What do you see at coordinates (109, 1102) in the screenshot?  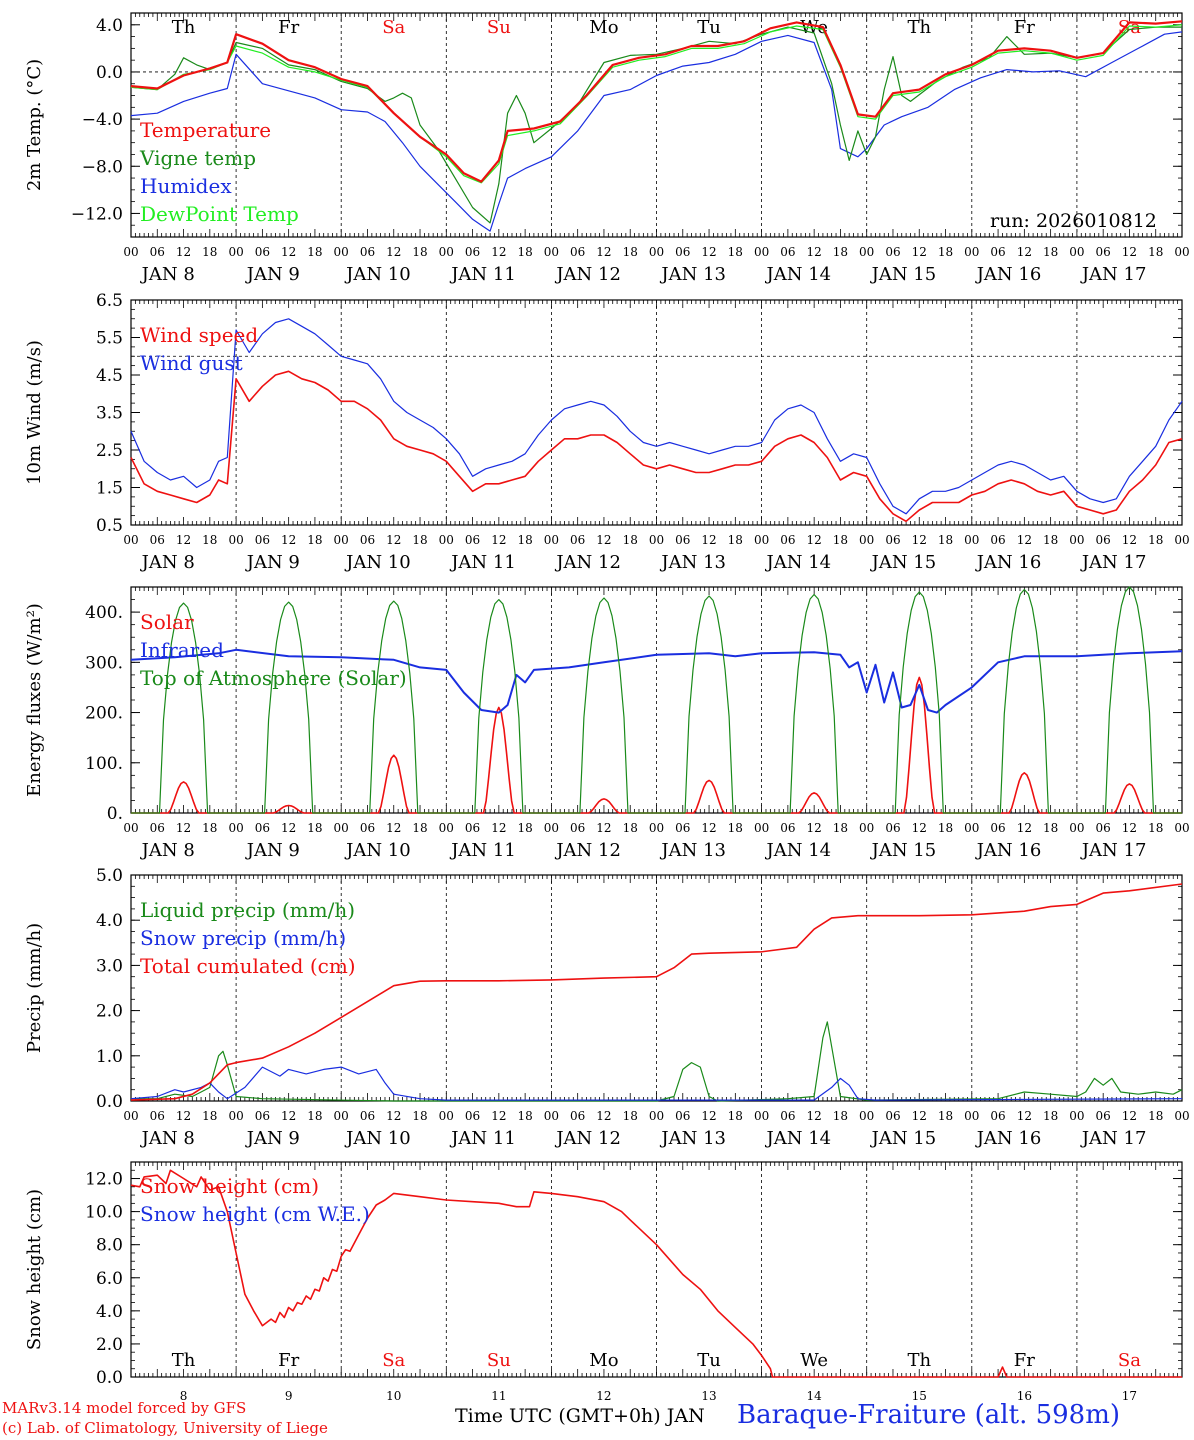 I see `y-tick-label: 0.0` at bounding box center [109, 1102].